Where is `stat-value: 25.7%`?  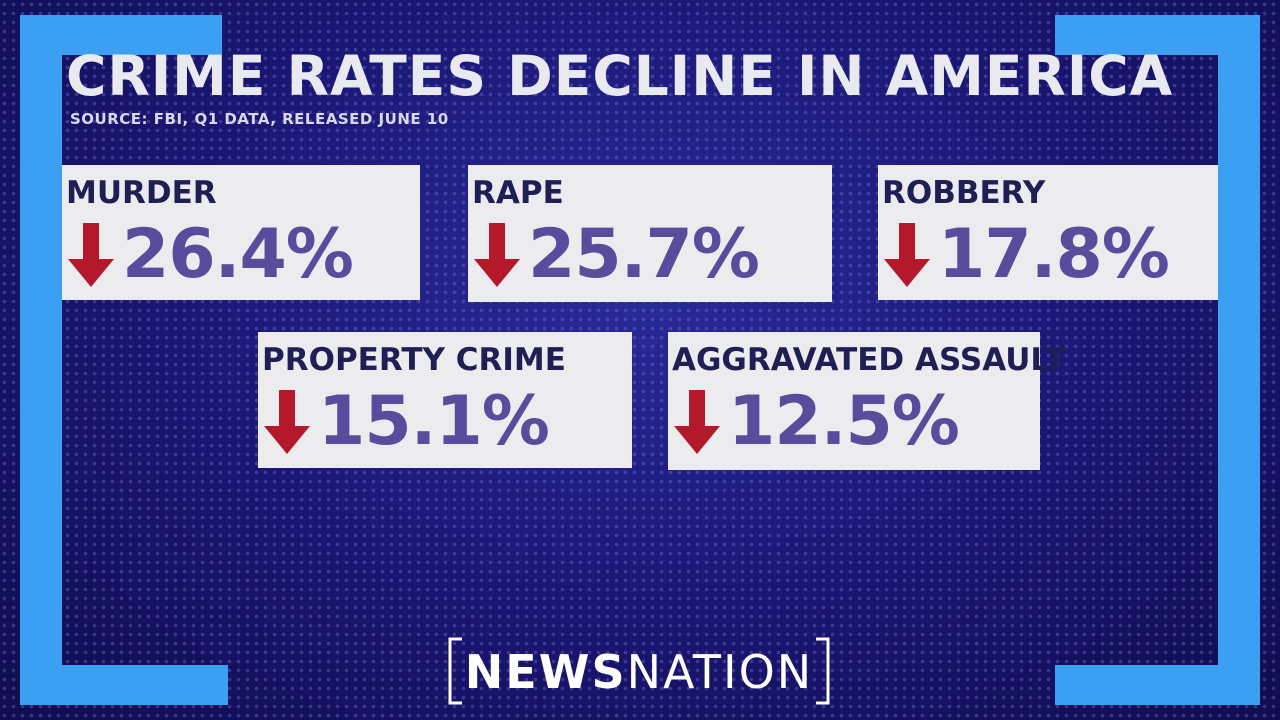 stat-value: 25.7% is located at coordinates (644, 254).